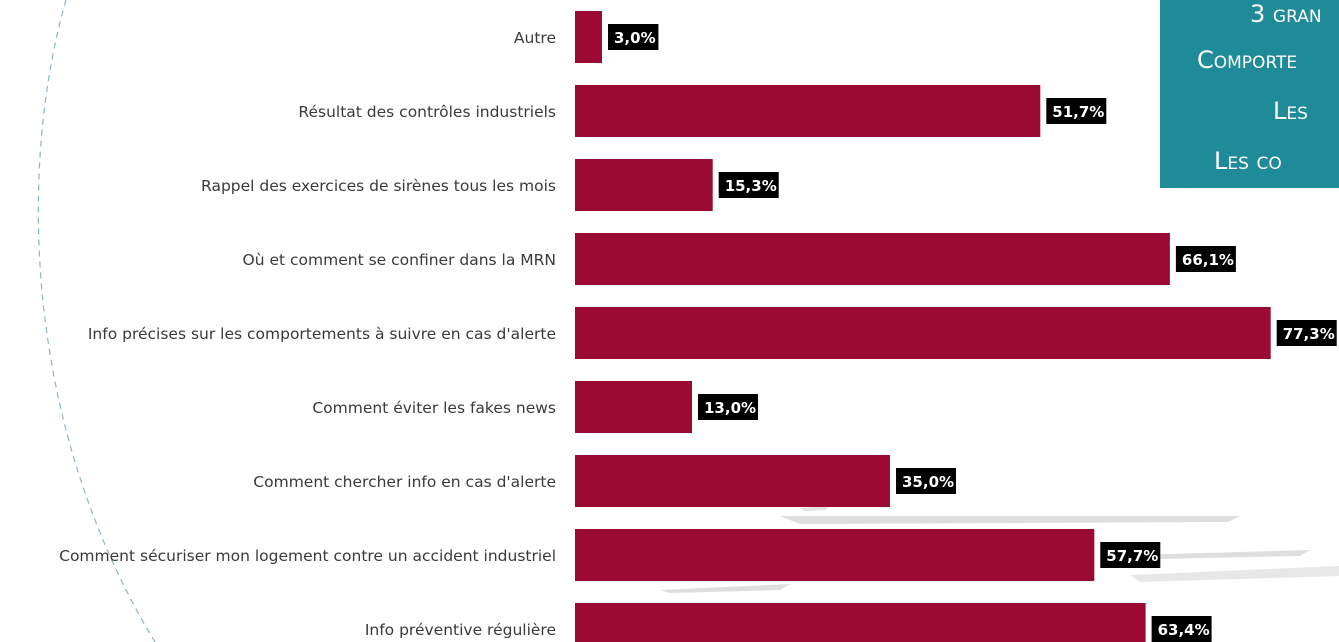  What do you see at coordinates (1290, 111) in the screenshot?
I see `callout-line-3: Les` at bounding box center [1290, 111].